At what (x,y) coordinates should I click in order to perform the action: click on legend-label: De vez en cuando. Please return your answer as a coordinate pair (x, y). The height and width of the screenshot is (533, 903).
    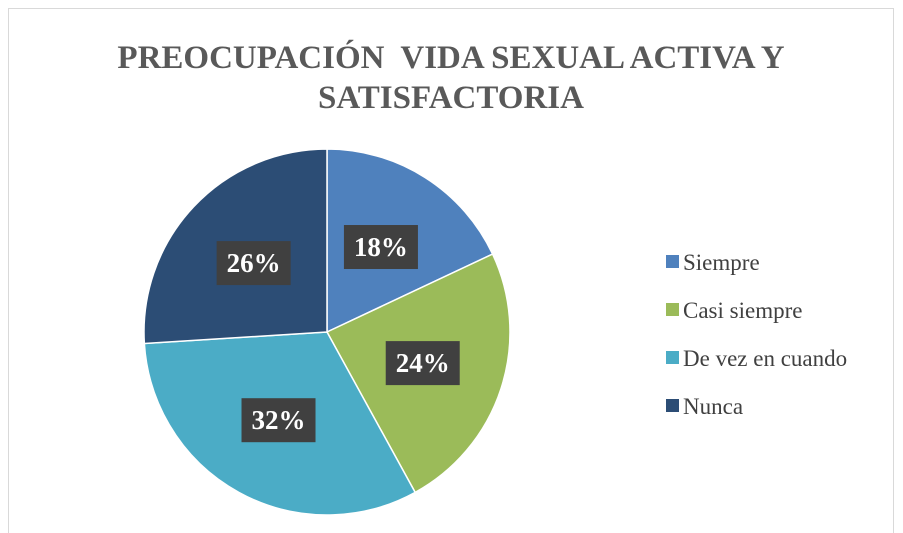
    Looking at the image, I should click on (765, 358).